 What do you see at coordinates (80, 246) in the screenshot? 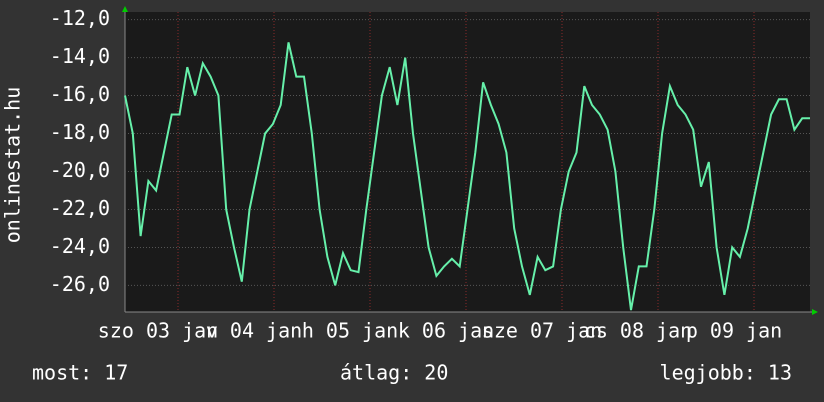
I see `y-tick-label: -24,0` at bounding box center [80, 246].